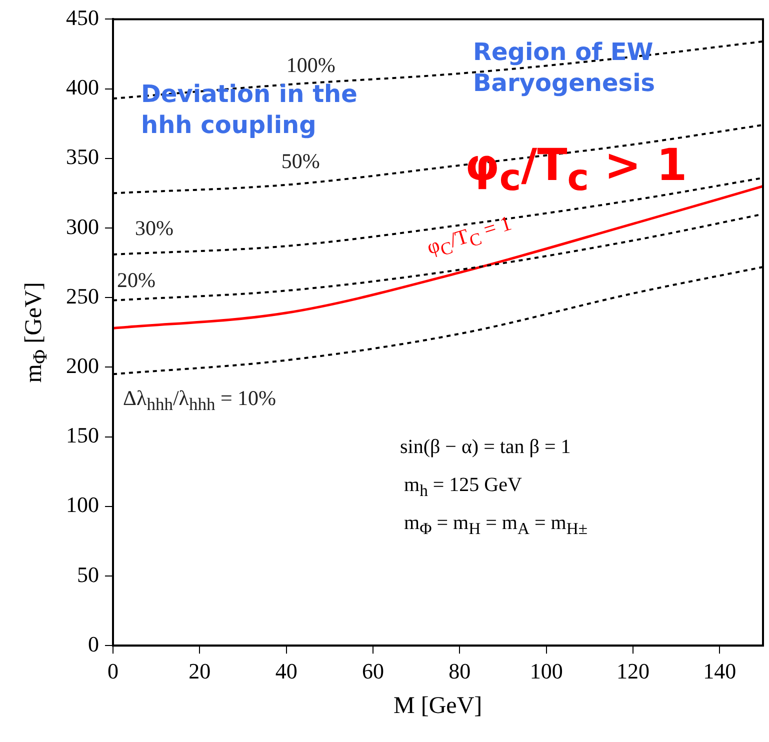  What do you see at coordinates (249, 110) in the screenshot?
I see `annotation: Deviation in the hhh coupling` at bounding box center [249, 110].